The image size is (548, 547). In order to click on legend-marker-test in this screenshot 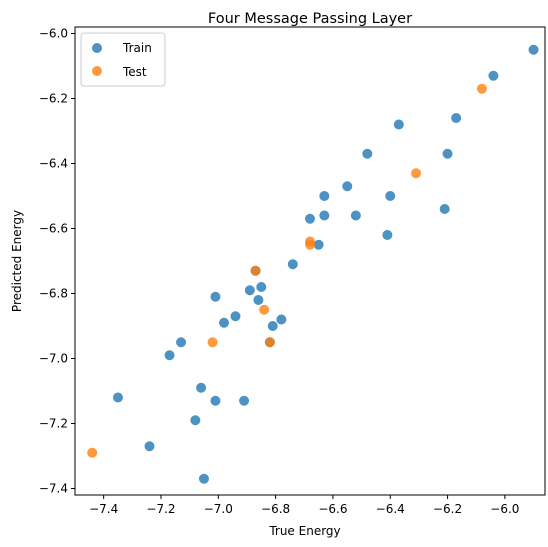, I will do `click(97, 71)`.